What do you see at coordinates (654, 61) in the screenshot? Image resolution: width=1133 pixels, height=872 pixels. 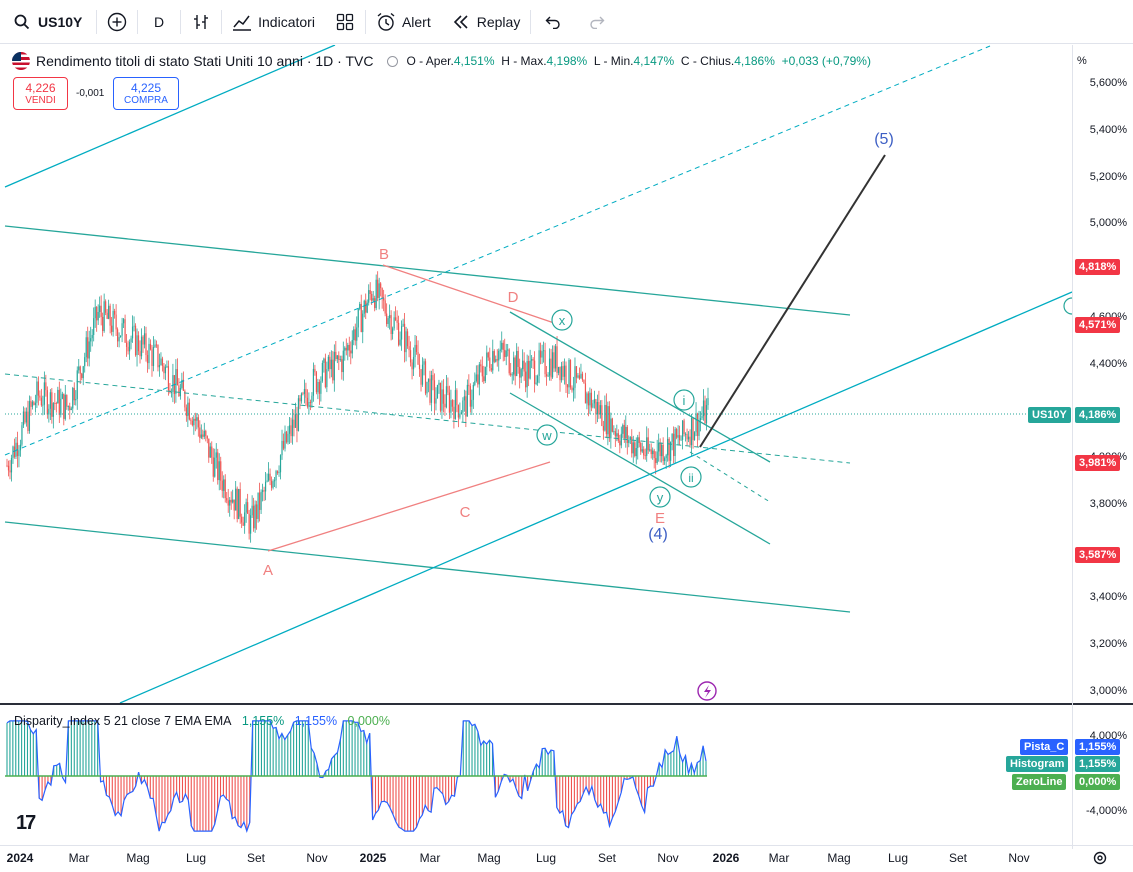 I see `low-value: 4,147%` at bounding box center [654, 61].